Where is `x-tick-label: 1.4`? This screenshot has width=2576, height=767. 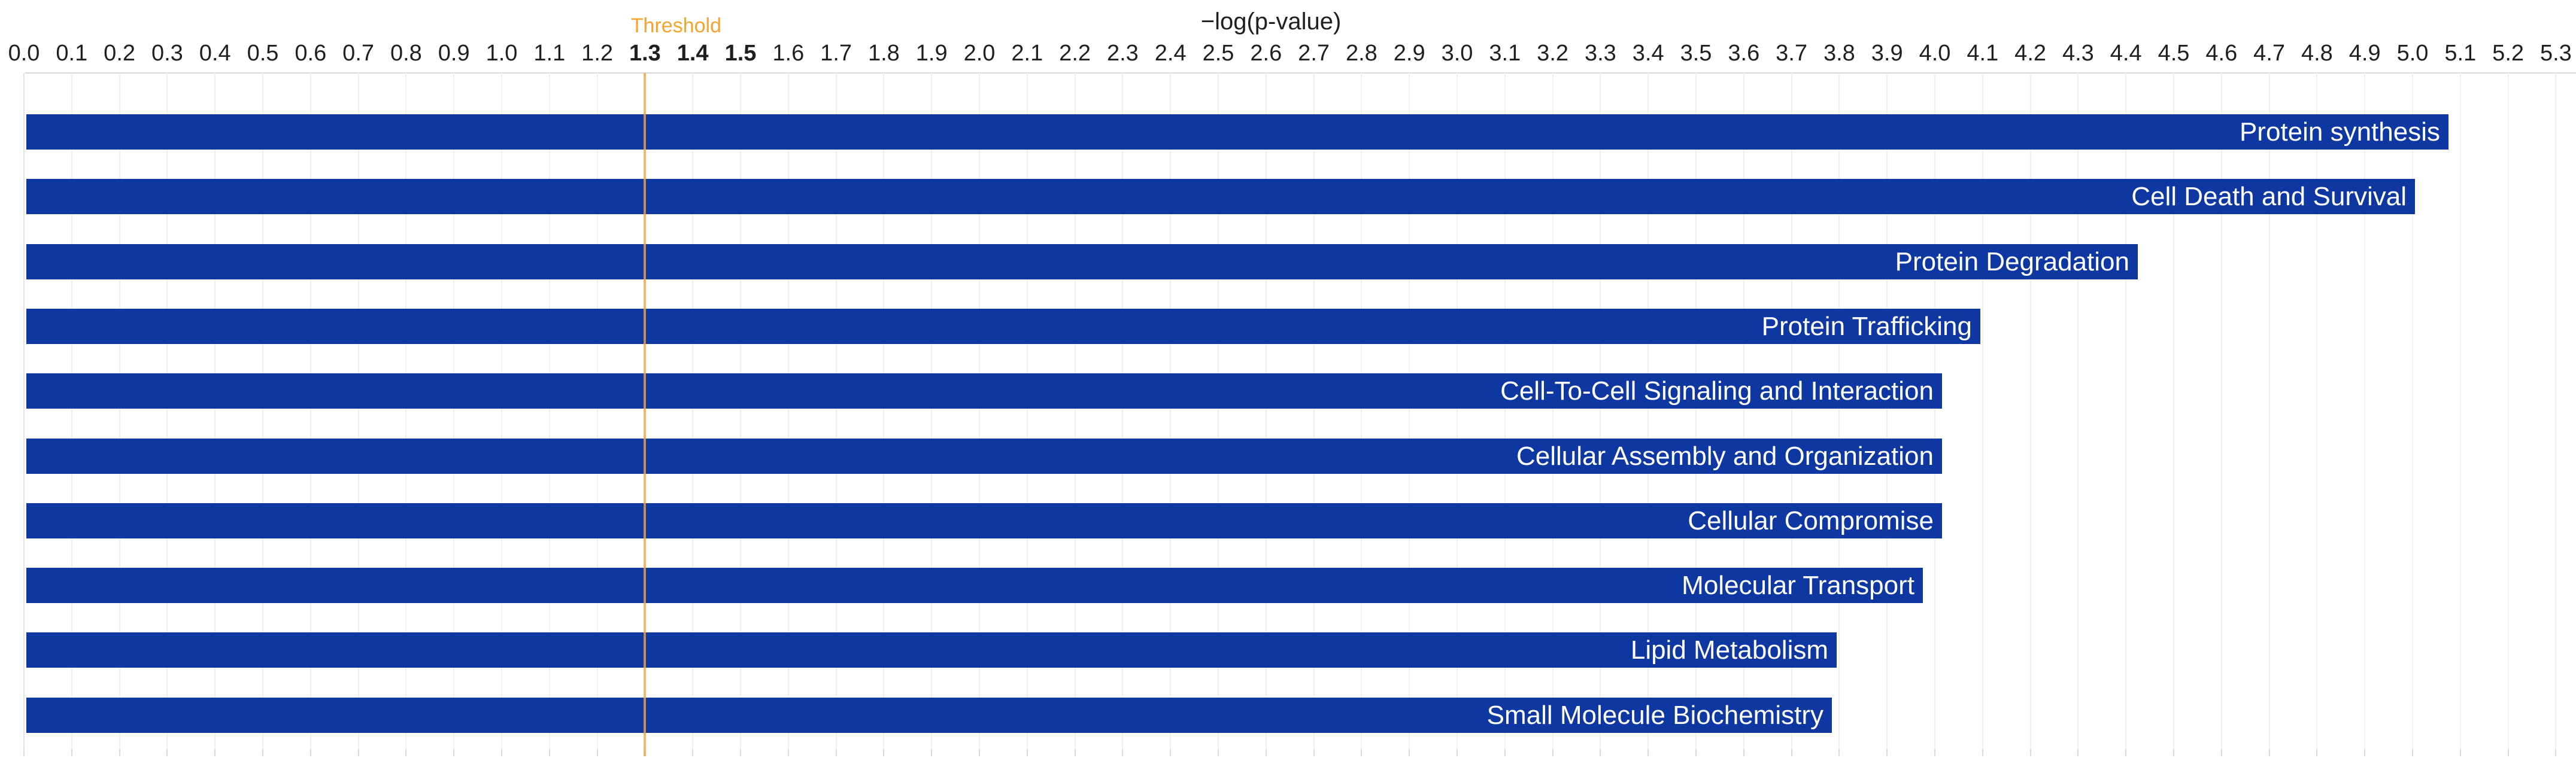
x-tick-label: 1.4 is located at coordinates (692, 53).